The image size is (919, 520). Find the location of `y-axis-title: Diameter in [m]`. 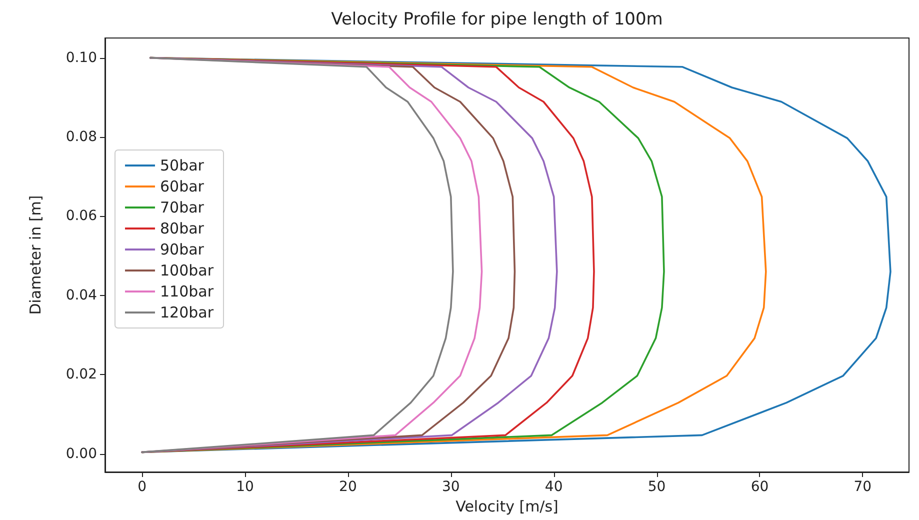

y-axis-title: Diameter in [m] is located at coordinates (35, 255).